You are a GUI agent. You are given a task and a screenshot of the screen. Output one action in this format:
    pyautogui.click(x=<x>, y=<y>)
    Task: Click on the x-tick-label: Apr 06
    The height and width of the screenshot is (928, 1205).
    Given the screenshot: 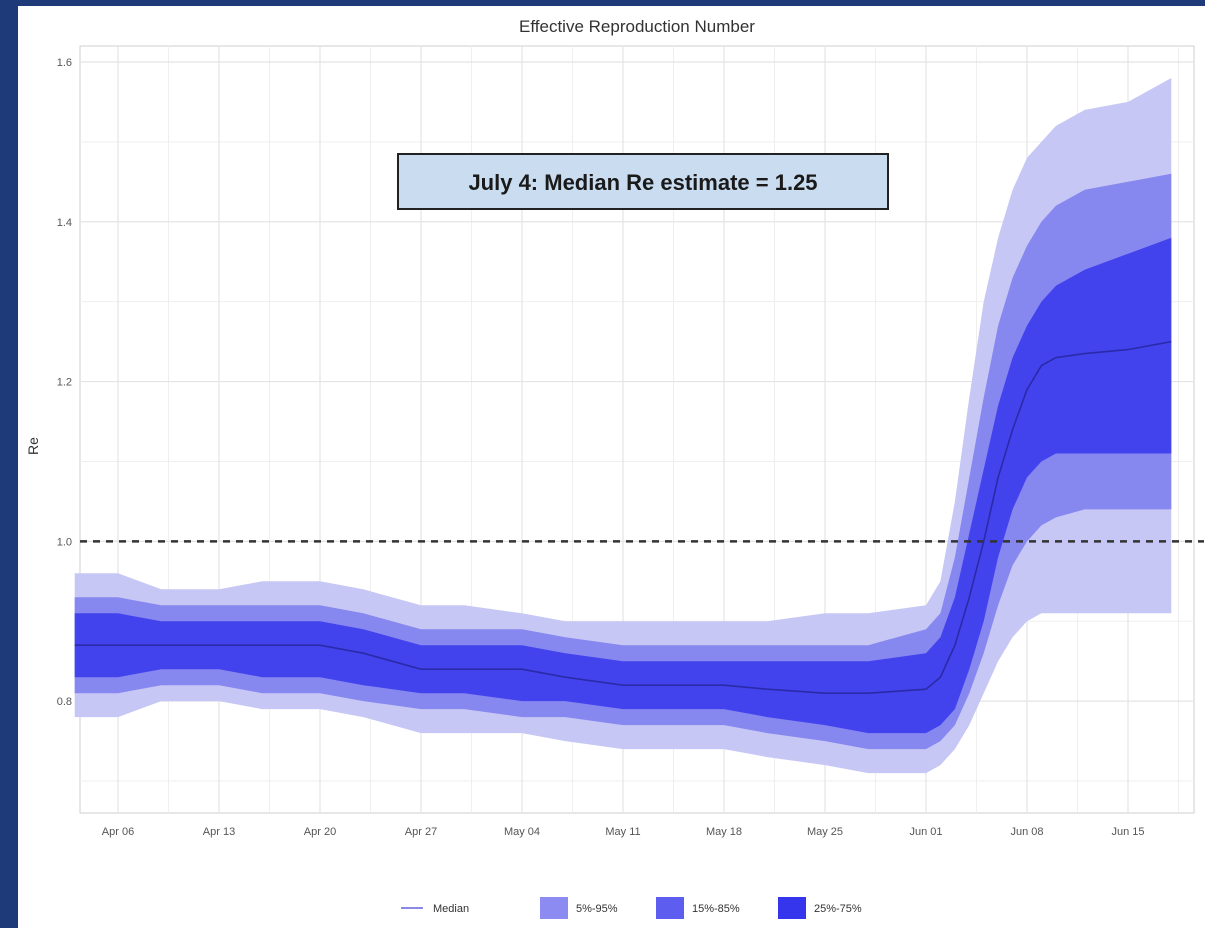 What is the action you would take?
    pyautogui.click(x=118, y=832)
    